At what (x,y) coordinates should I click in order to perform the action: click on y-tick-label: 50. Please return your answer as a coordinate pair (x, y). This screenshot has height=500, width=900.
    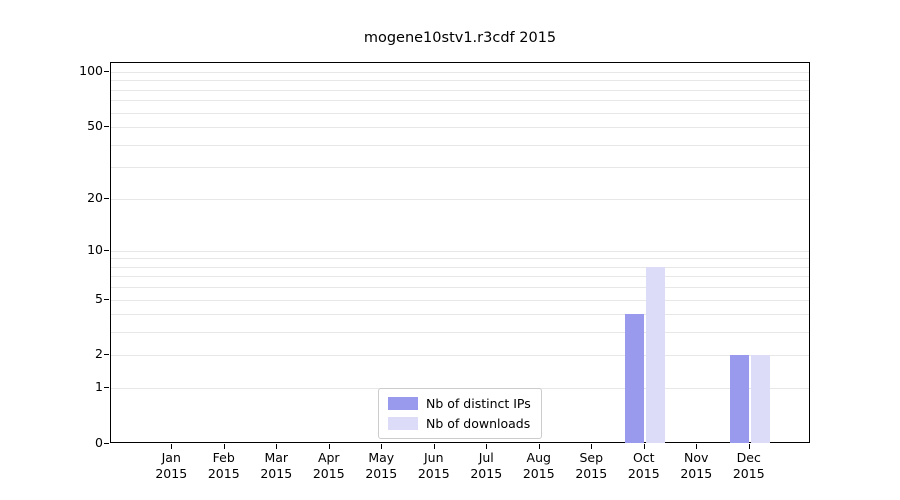
    Looking at the image, I should click on (95, 126).